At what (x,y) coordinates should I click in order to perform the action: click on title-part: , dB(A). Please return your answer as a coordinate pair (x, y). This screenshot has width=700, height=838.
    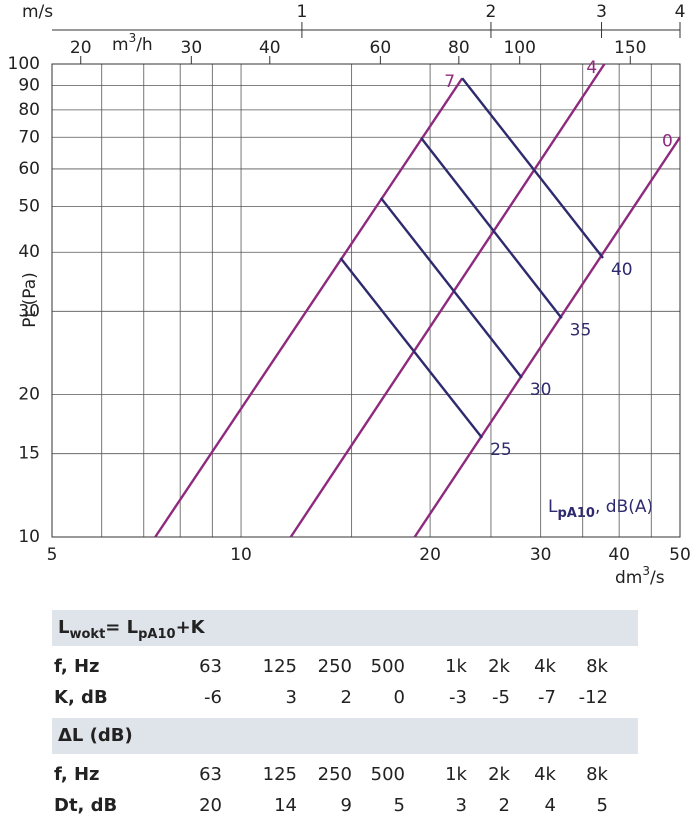
    Looking at the image, I should click on (624, 507).